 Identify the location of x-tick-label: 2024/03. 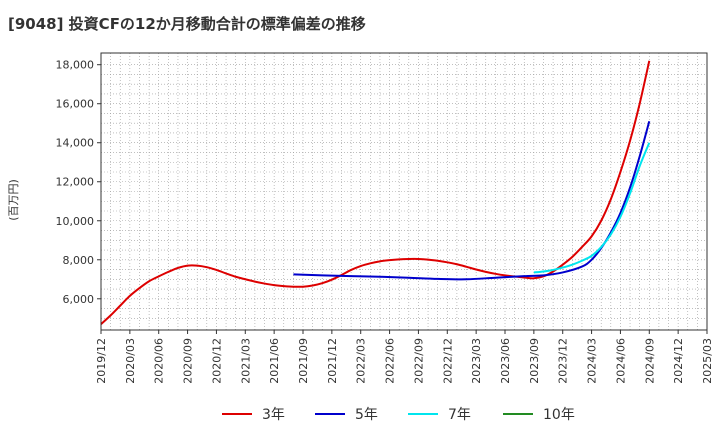
(592, 361).